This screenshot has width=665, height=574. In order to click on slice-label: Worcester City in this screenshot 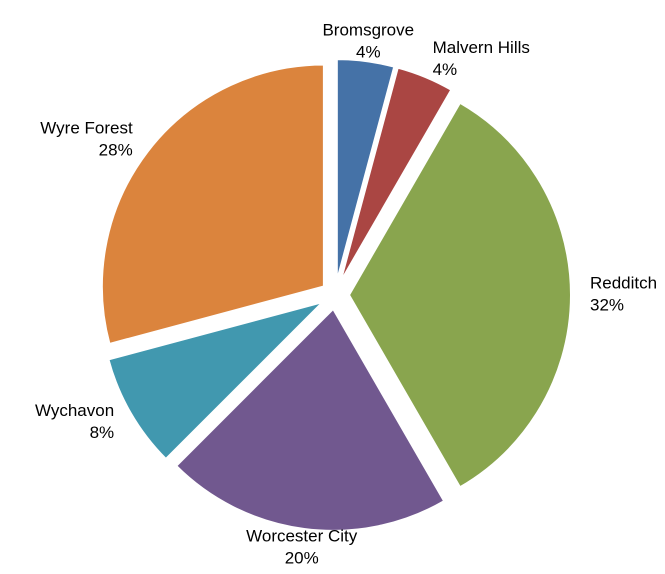, I will do `click(302, 535)`.